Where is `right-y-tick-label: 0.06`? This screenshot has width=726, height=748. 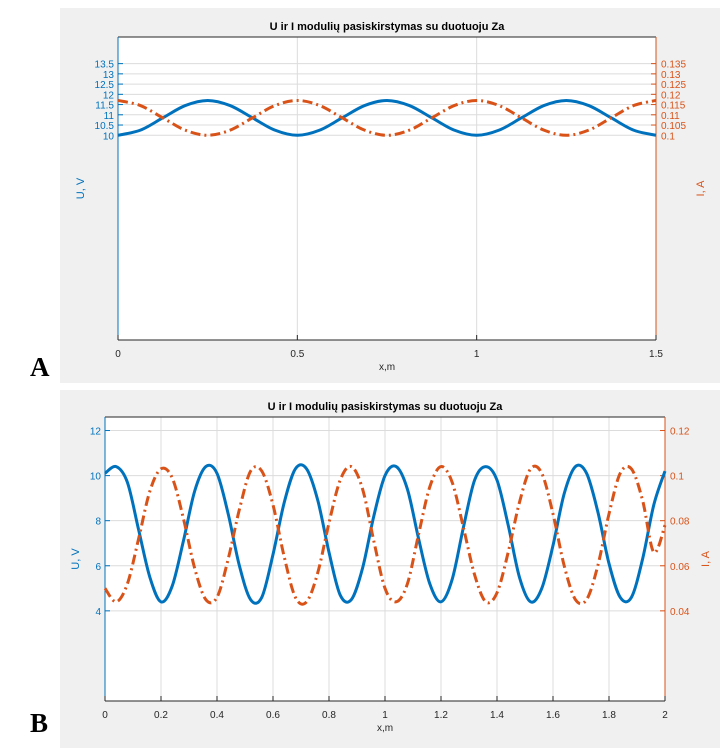
right-y-tick-label: 0.06 is located at coordinates (680, 567).